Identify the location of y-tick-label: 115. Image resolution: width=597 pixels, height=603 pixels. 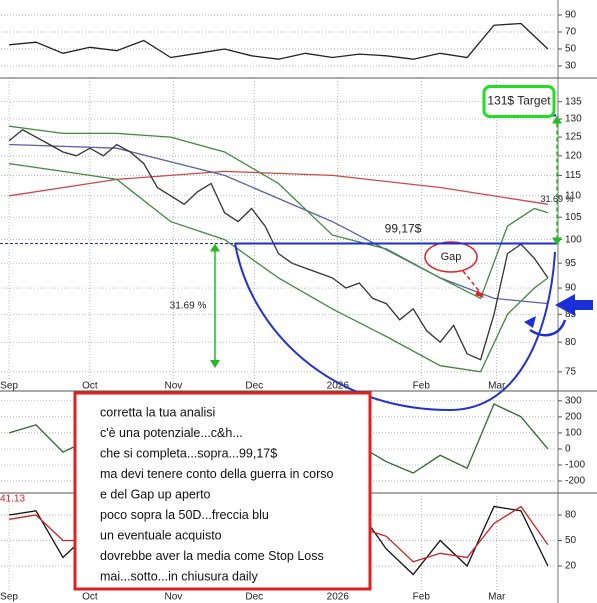
(573, 175).